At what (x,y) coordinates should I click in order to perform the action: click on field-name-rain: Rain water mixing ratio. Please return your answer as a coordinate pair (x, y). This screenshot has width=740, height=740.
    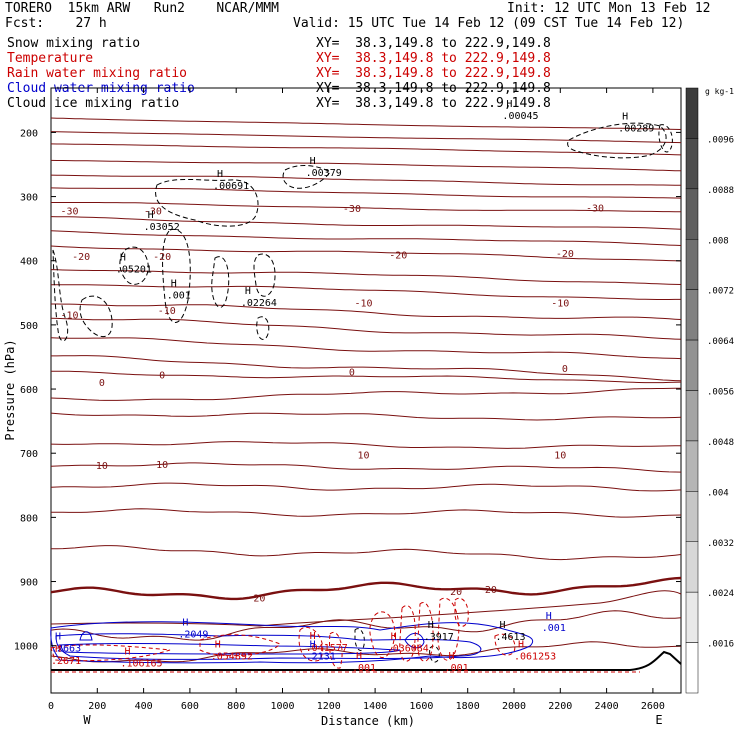
    Looking at the image, I should click on (97, 73).